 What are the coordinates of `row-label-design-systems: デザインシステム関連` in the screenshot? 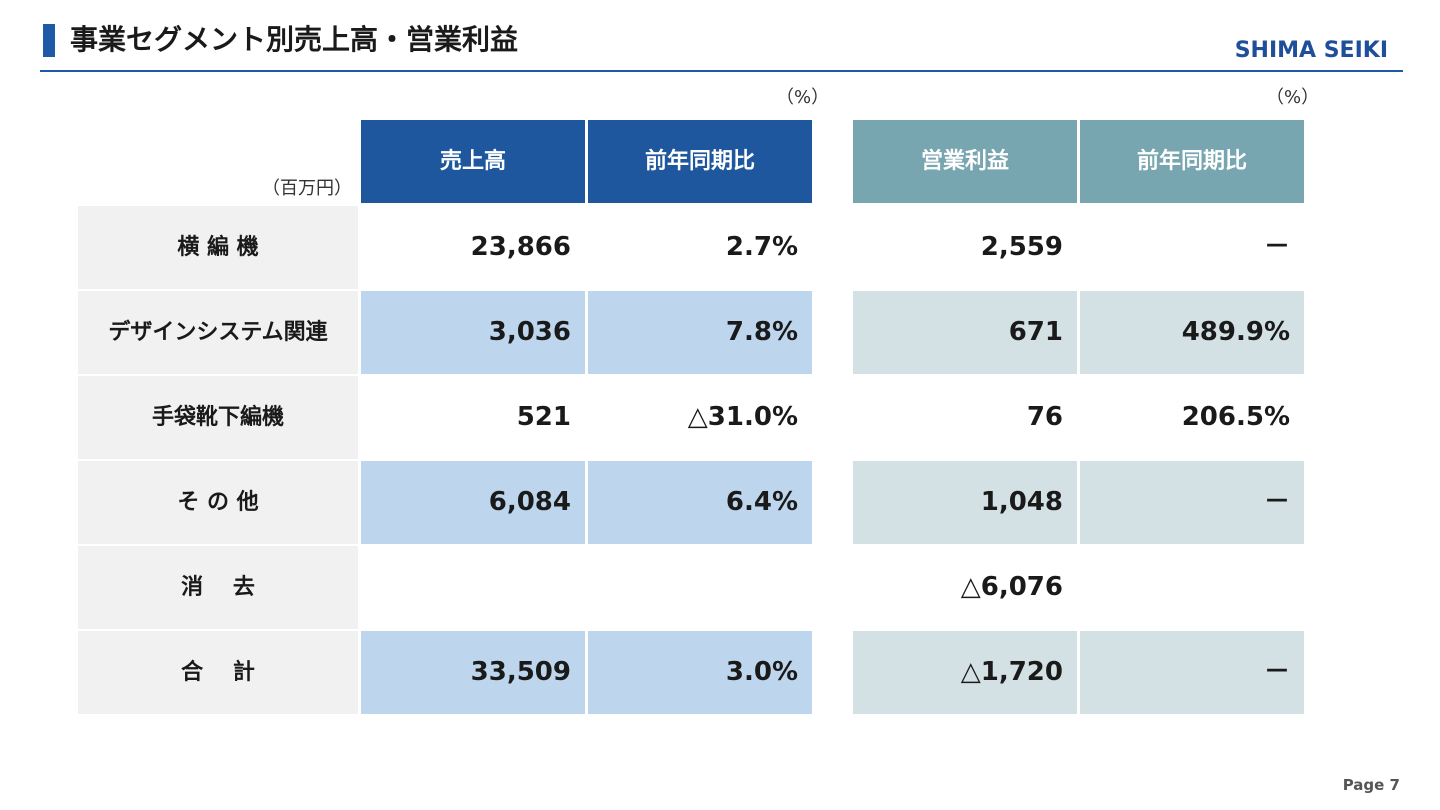 It's located at (218, 332).